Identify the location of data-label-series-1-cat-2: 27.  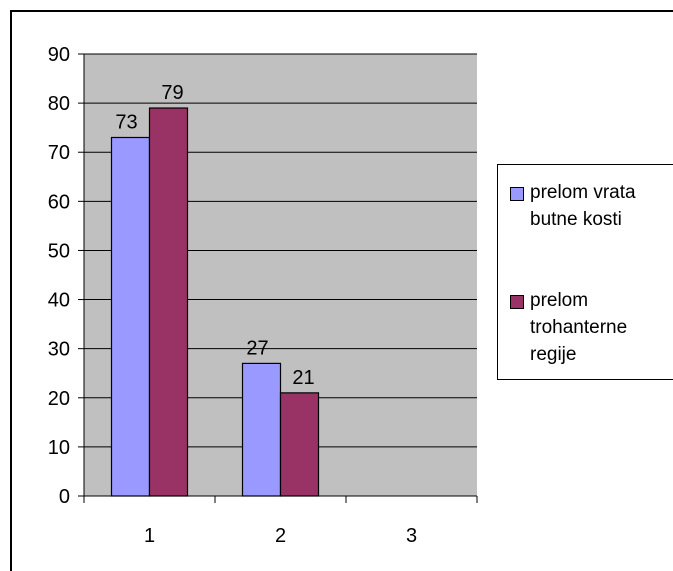
(257, 348).